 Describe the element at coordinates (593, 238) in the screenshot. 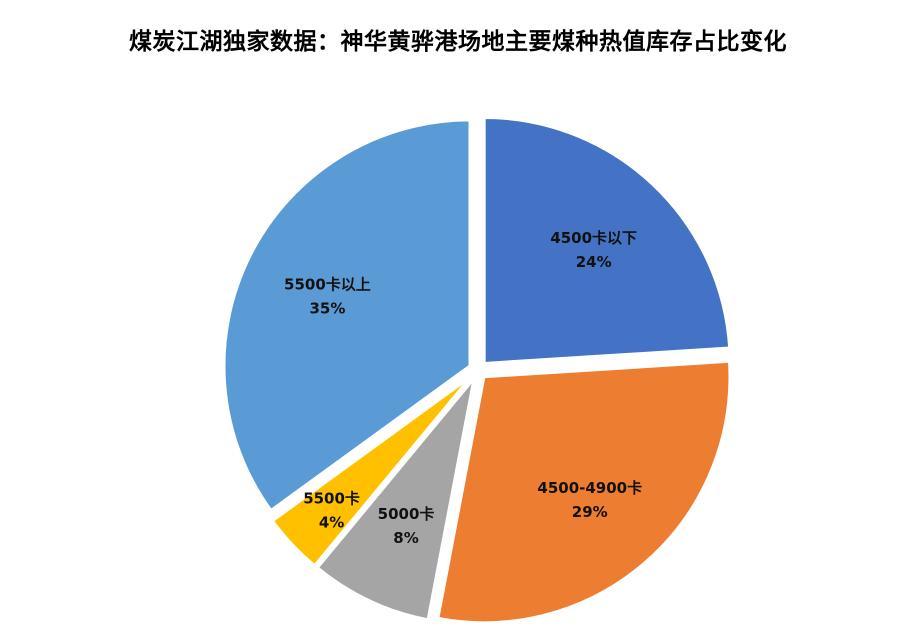

I see `slice-label-0: 4500卡以下` at that location.